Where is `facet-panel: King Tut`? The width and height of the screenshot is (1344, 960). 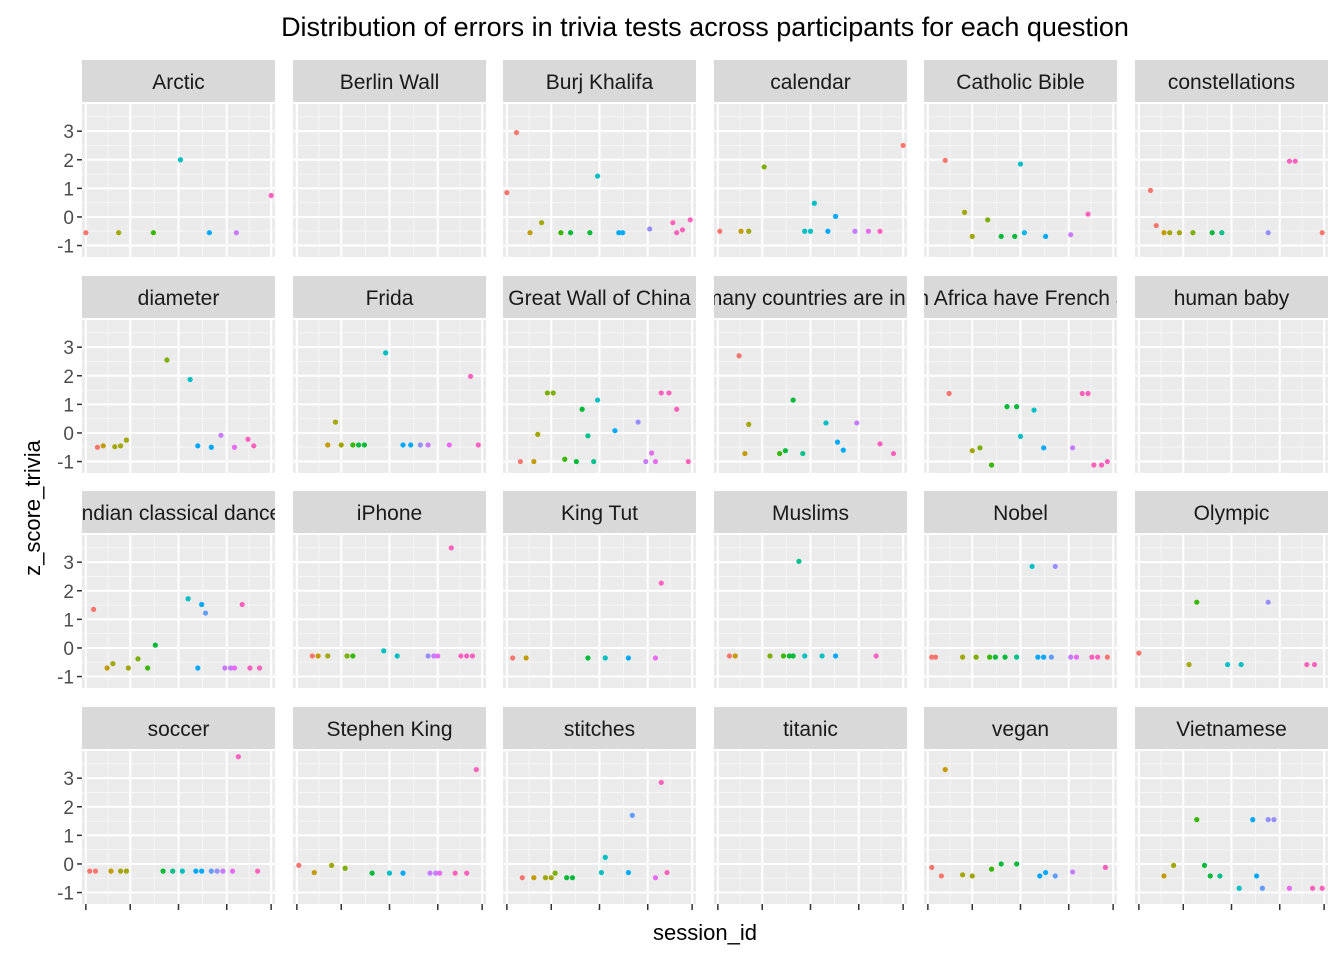
facet-panel: King Tut is located at coordinates (599, 589).